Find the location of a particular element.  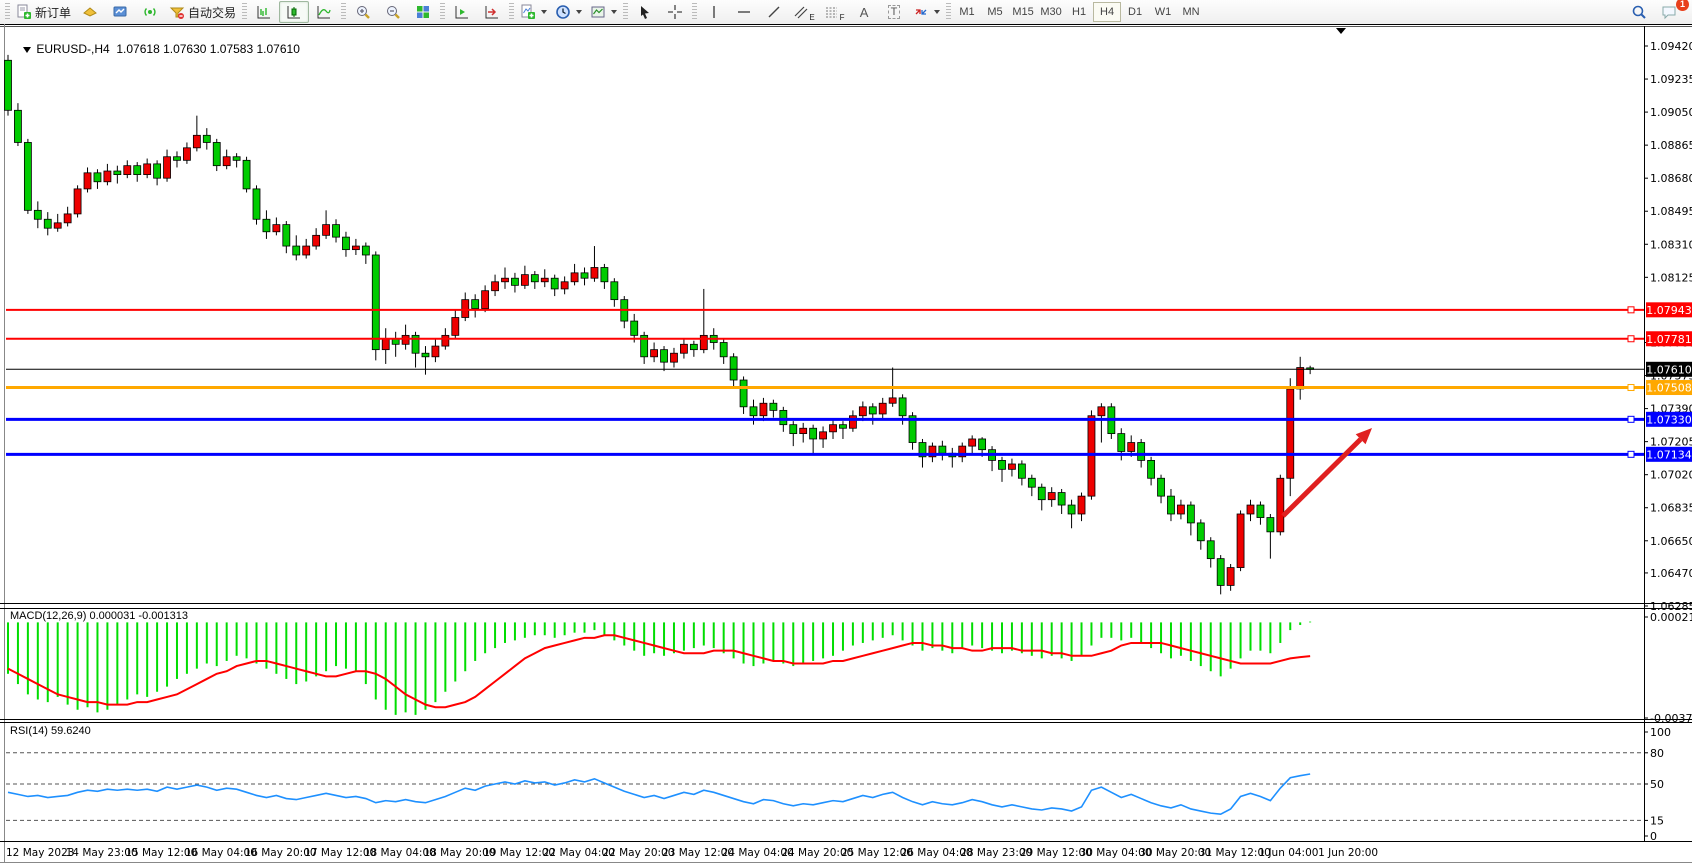

time-axis-label: 22 May 20:00 is located at coordinates (638, 853).